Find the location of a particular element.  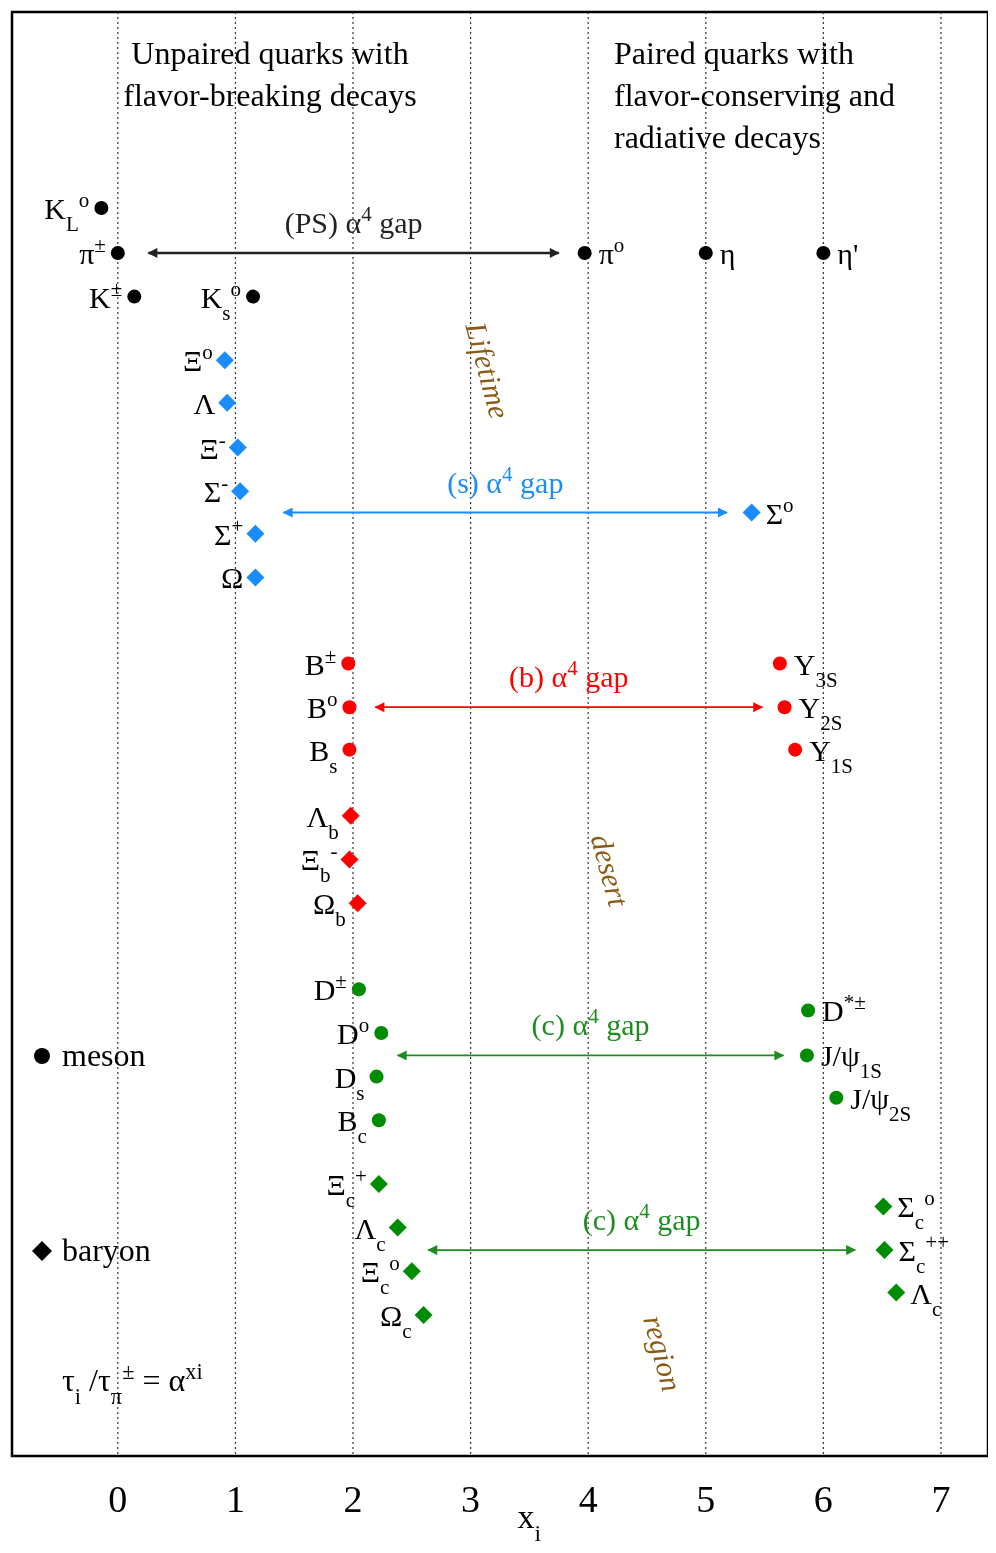

annotation: Ω is located at coordinates (232, 578).